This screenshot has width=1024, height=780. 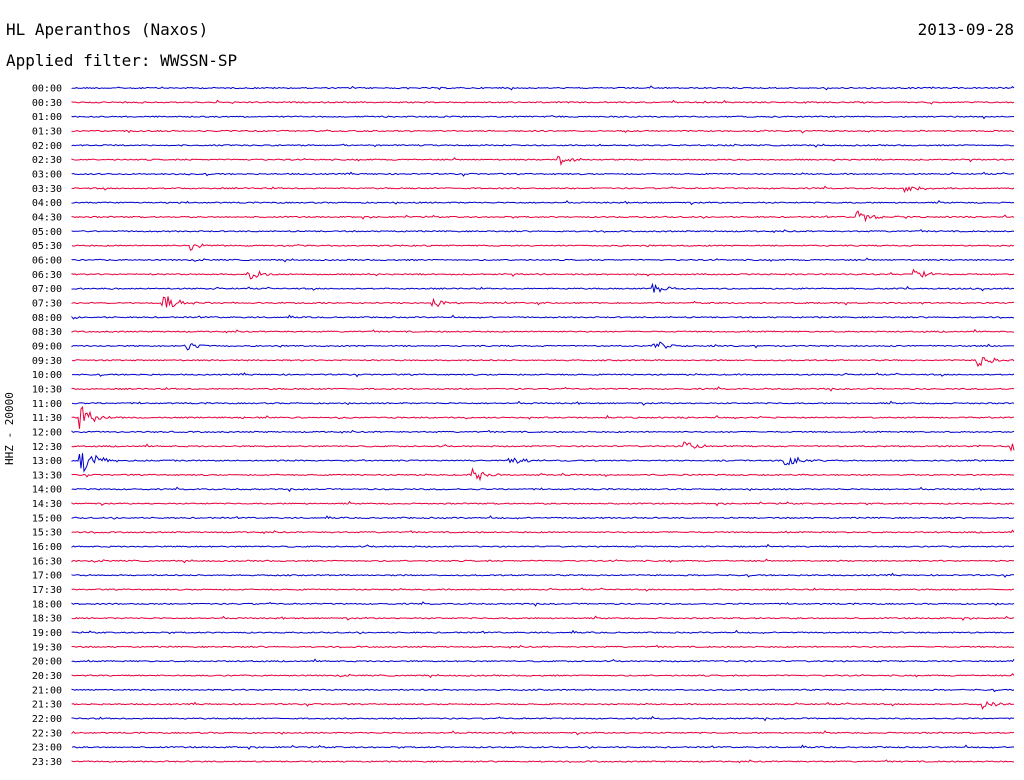 What do you see at coordinates (47, 174) in the screenshot?
I see `row-time-label: 03:00` at bounding box center [47, 174].